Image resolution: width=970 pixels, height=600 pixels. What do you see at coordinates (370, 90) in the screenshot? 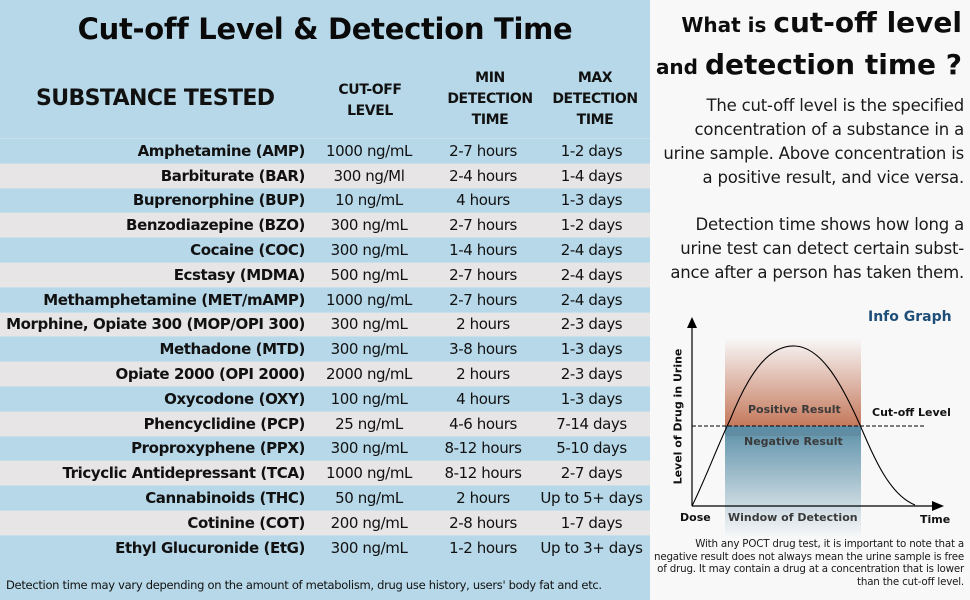
I see `header-cutoff-line: CUT-OFF` at bounding box center [370, 90].